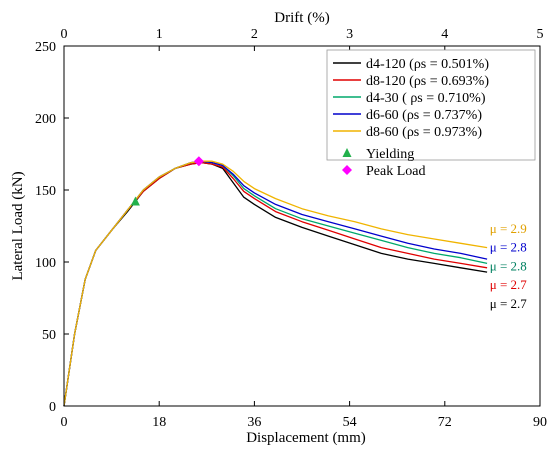  I want to click on yielding-marker, so click(135, 201).